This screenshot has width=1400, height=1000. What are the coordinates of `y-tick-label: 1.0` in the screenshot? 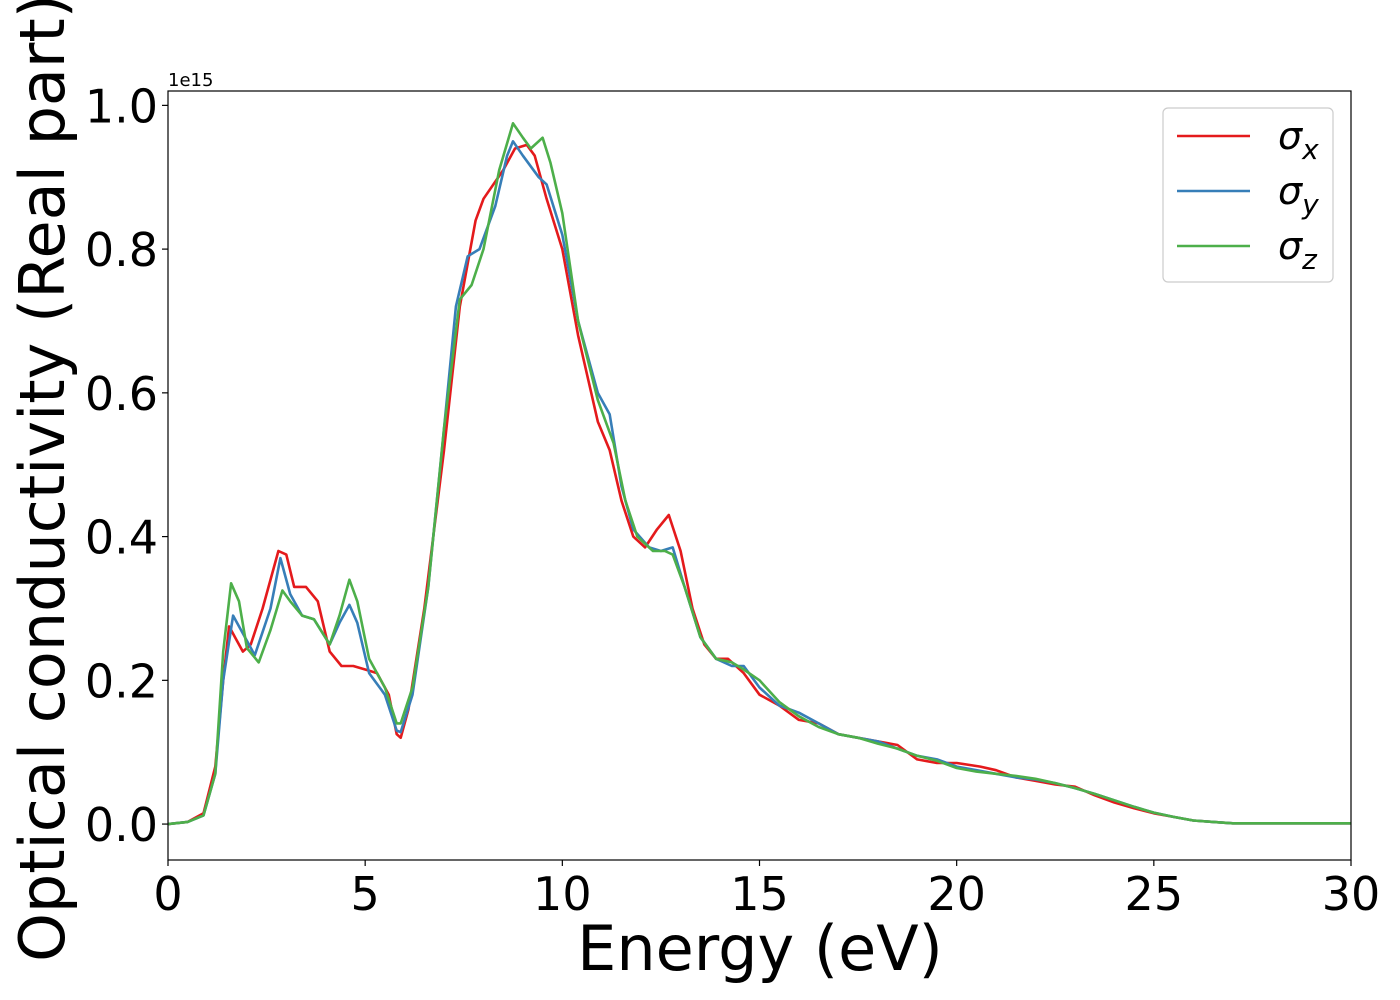 It's located at (121, 106).